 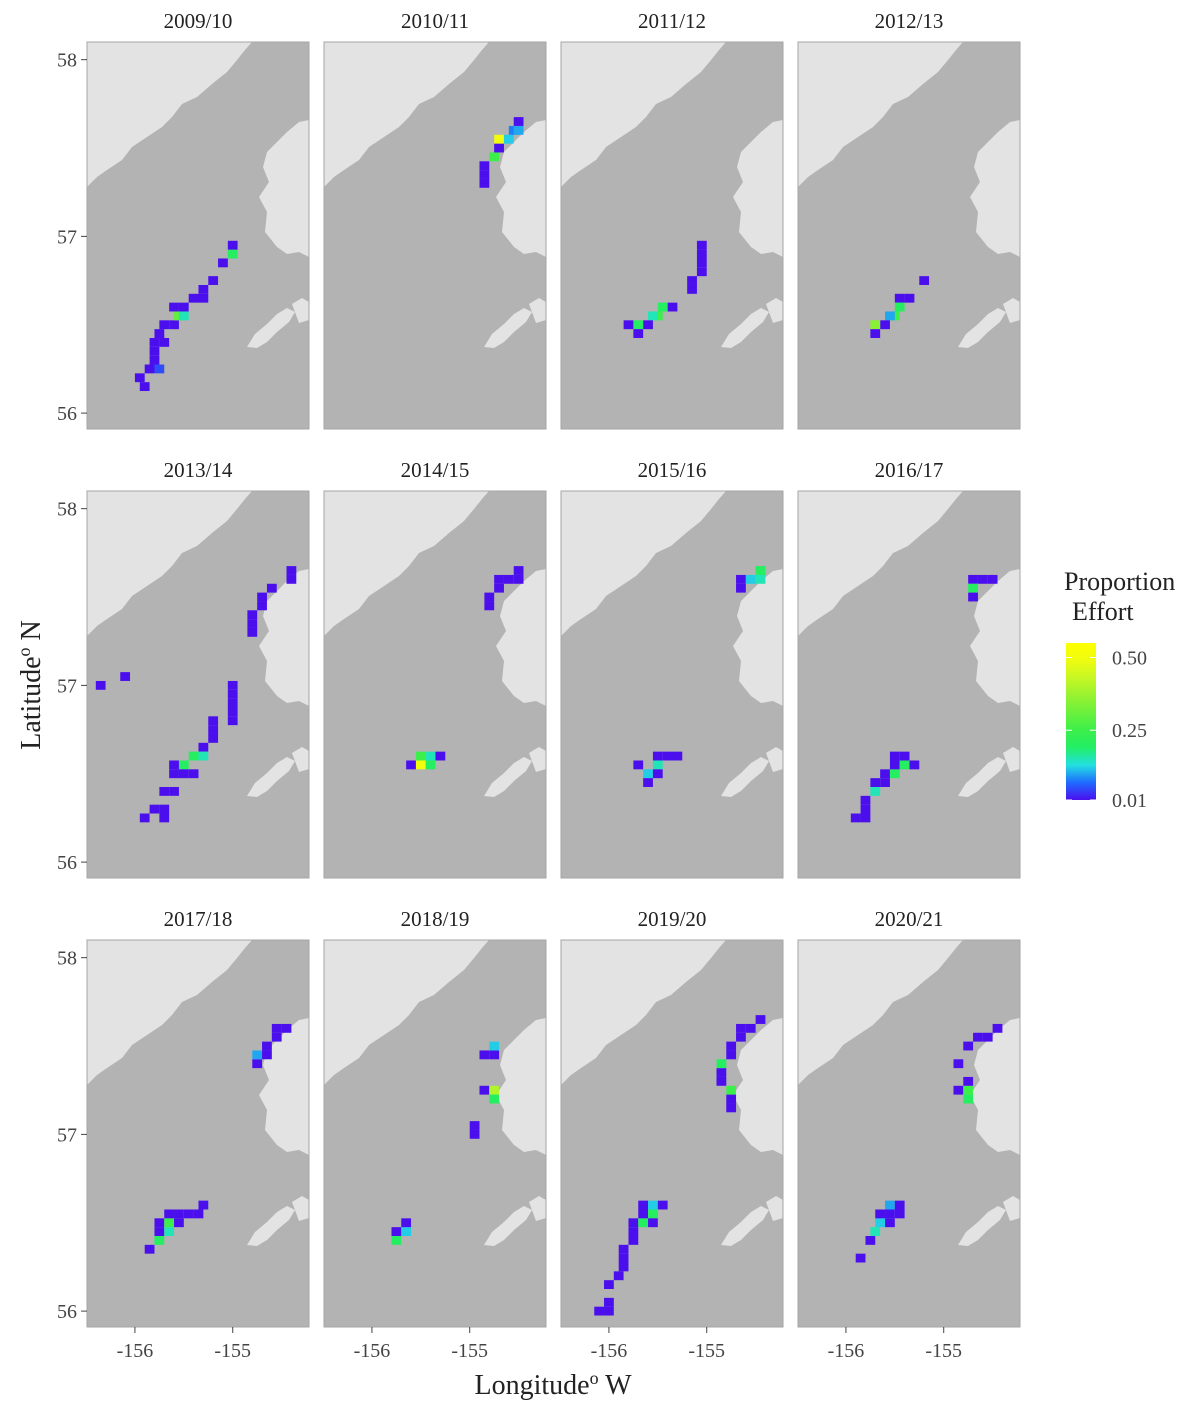 I want to click on facet-title: 2016/17, so click(x=909, y=470).